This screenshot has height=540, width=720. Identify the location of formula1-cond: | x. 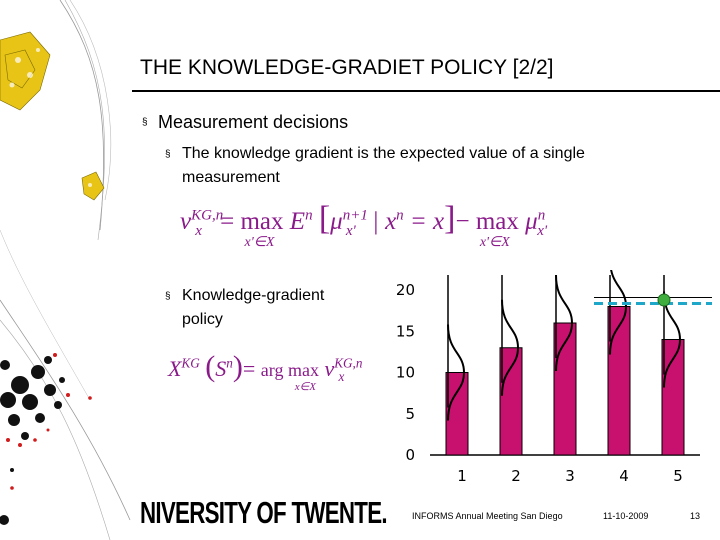
(384, 221).